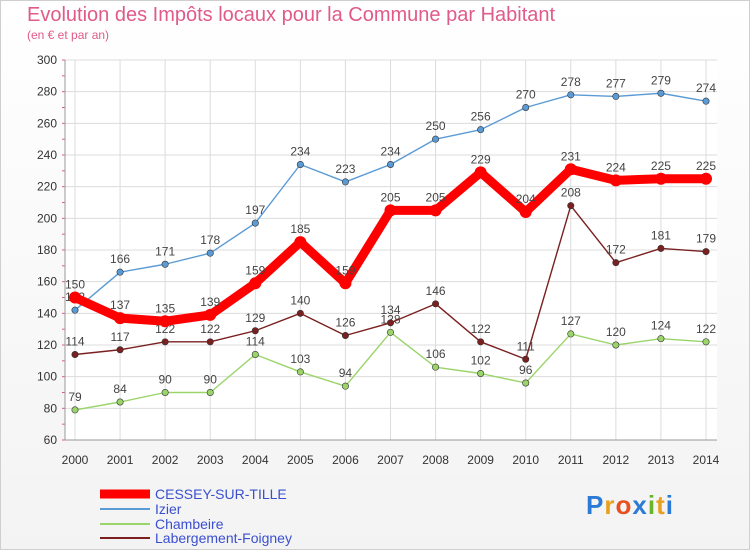 This screenshot has height=550, width=750. Describe the element at coordinates (210, 460) in the screenshot. I see `x-tick-label: 2003` at that location.